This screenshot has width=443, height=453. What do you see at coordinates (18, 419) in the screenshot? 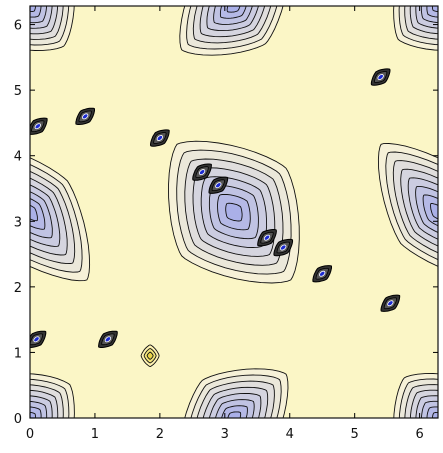
I see `y-tick-label: 0` at bounding box center [18, 419].